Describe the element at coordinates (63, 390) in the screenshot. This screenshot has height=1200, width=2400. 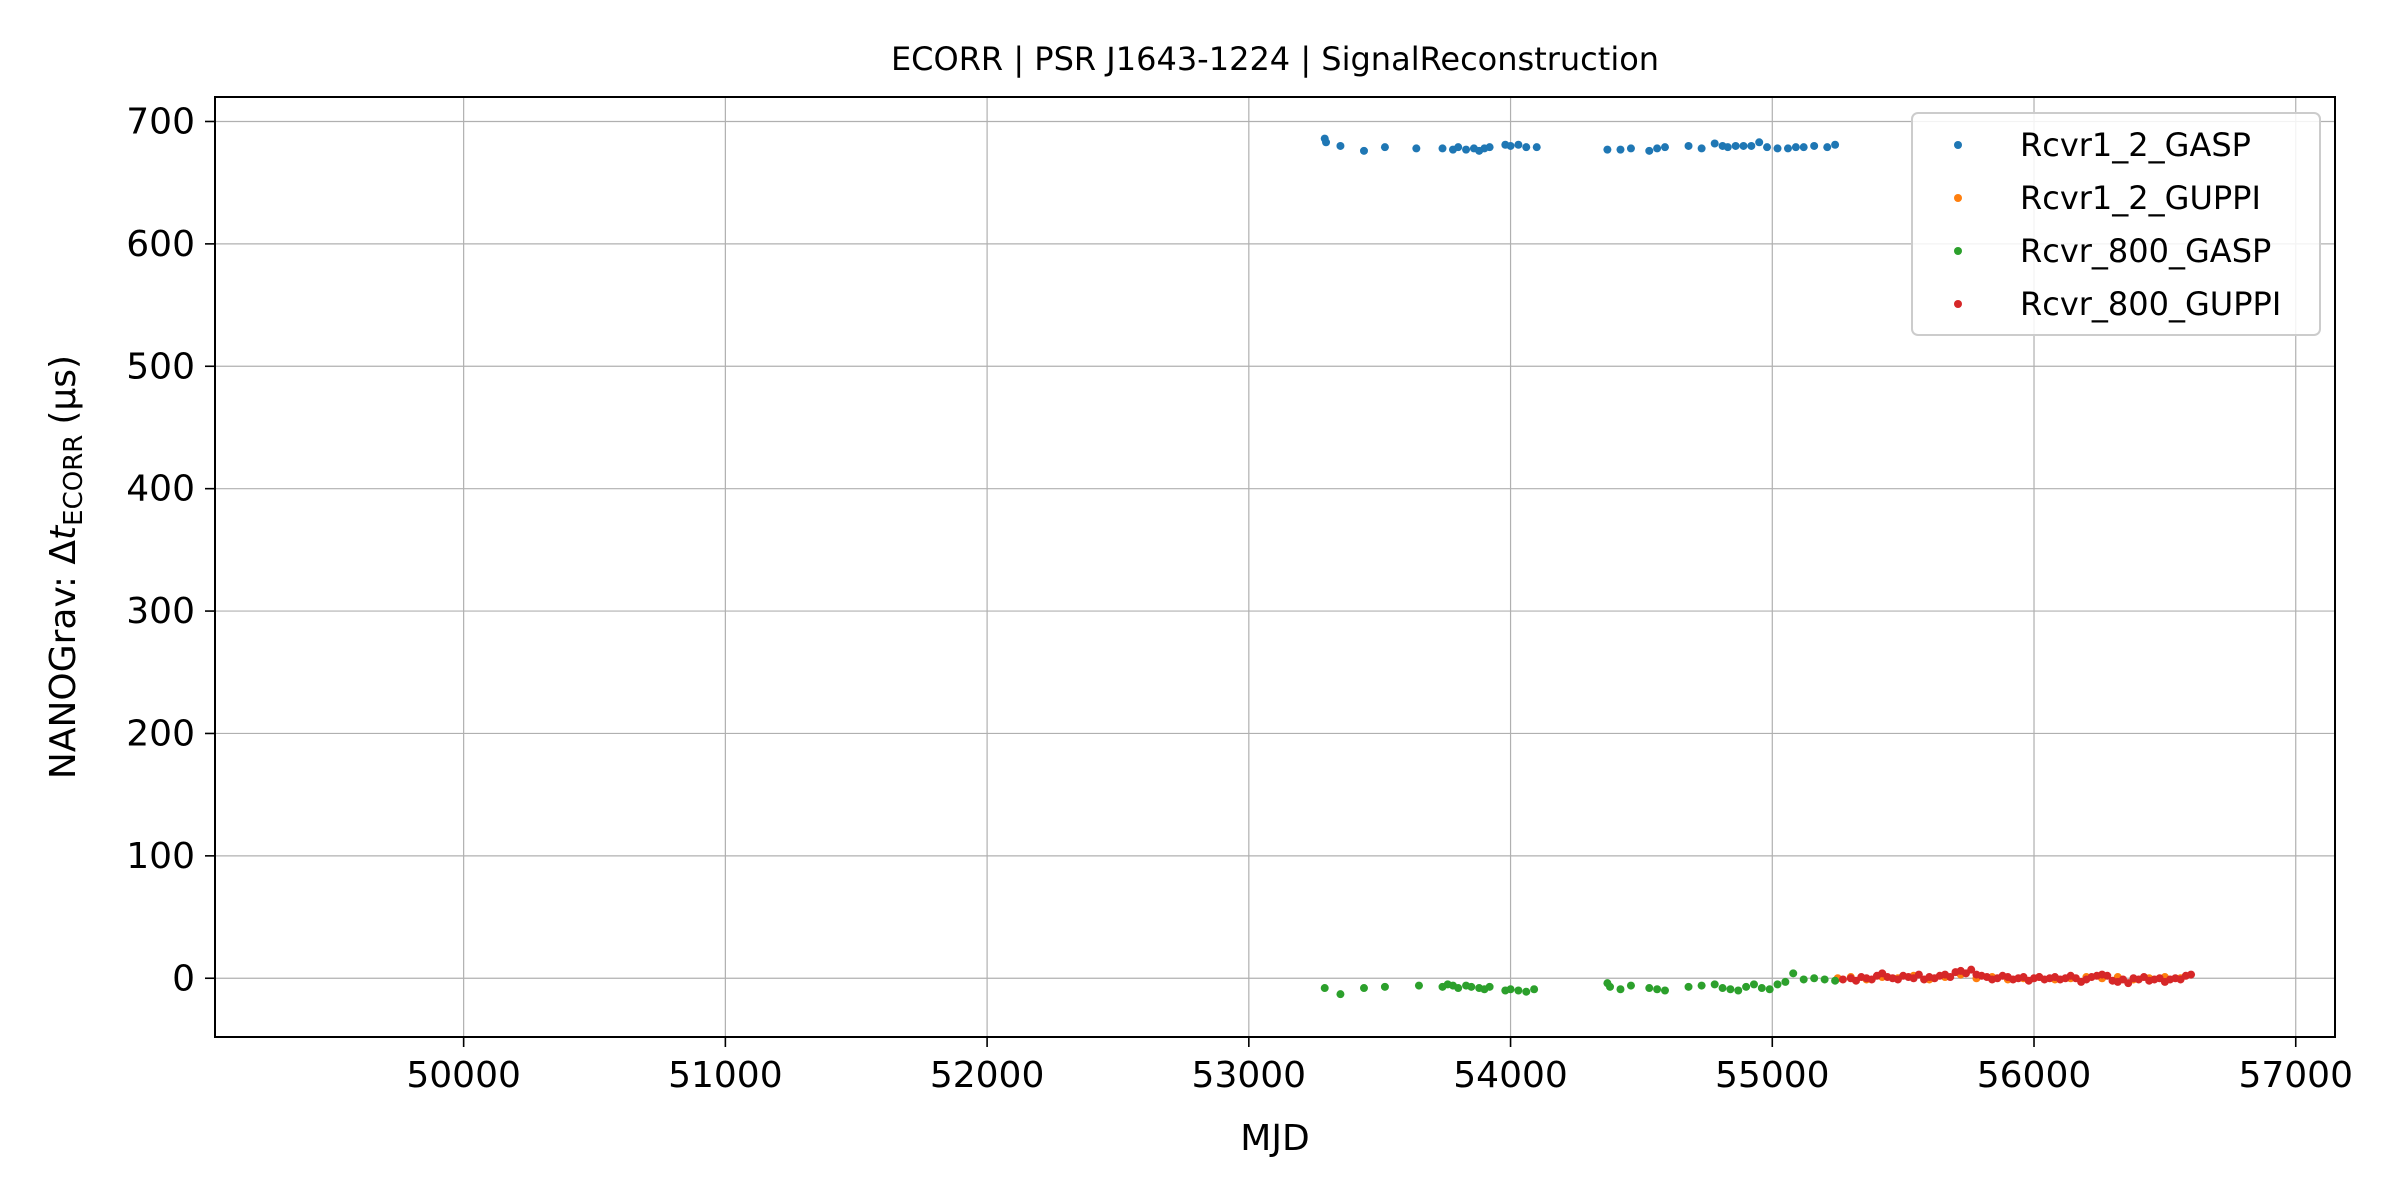
I see `y-axis-label-unit: (μs)` at that location.